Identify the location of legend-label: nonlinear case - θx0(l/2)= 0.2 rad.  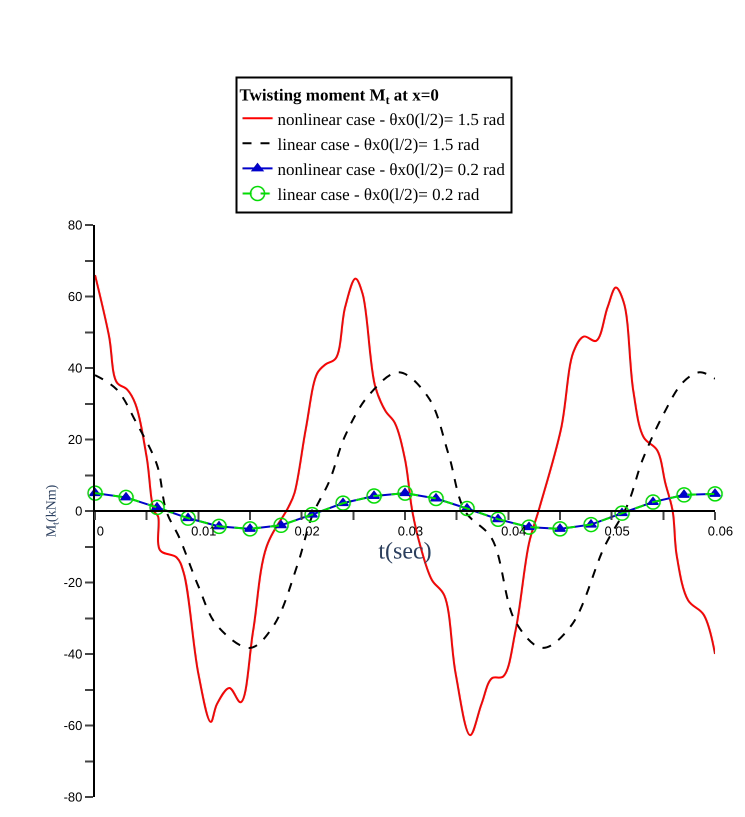
(392, 170).